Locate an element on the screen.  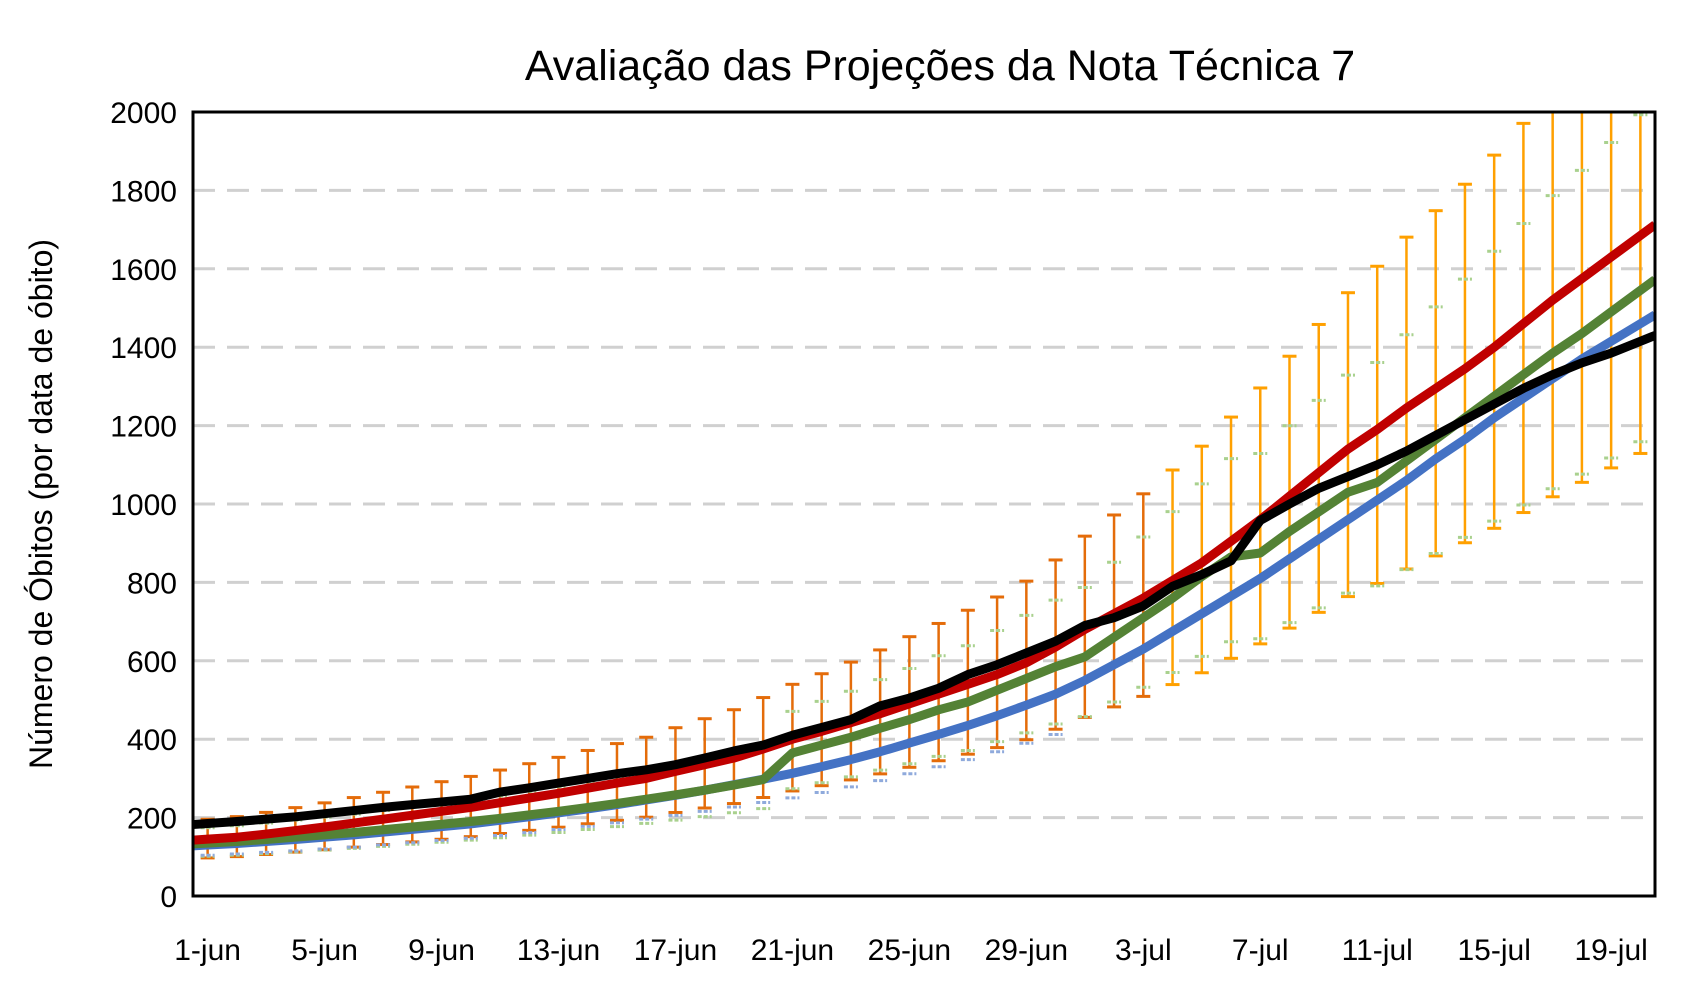
x-tick-label: 1-jun is located at coordinates (207, 950).